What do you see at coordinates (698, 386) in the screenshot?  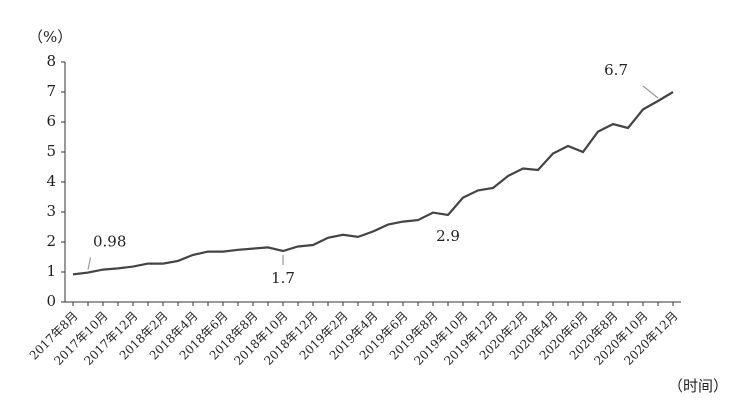 I see `x-axis-label: （时间）` at bounding box center [698, 386].